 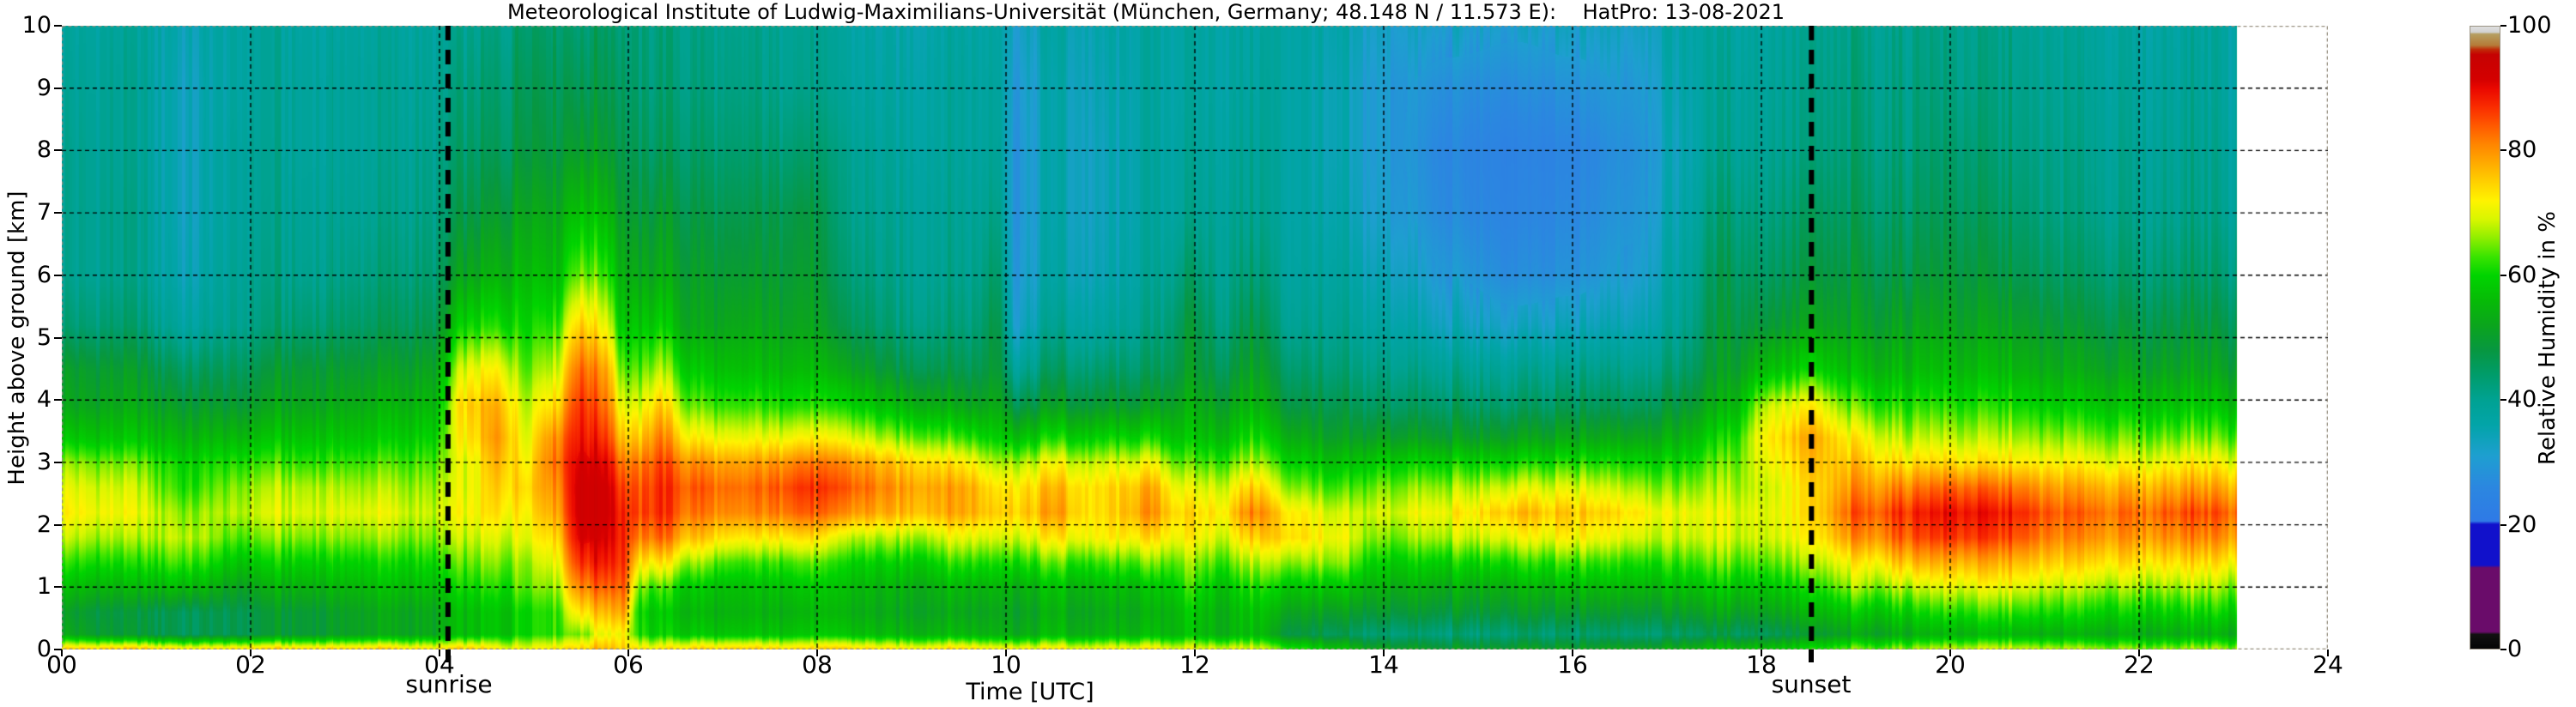 What do you see at coordinates (44, 337) in the screenshot?
I see `y-tick-label: 5` at bounding box center [44, 337].